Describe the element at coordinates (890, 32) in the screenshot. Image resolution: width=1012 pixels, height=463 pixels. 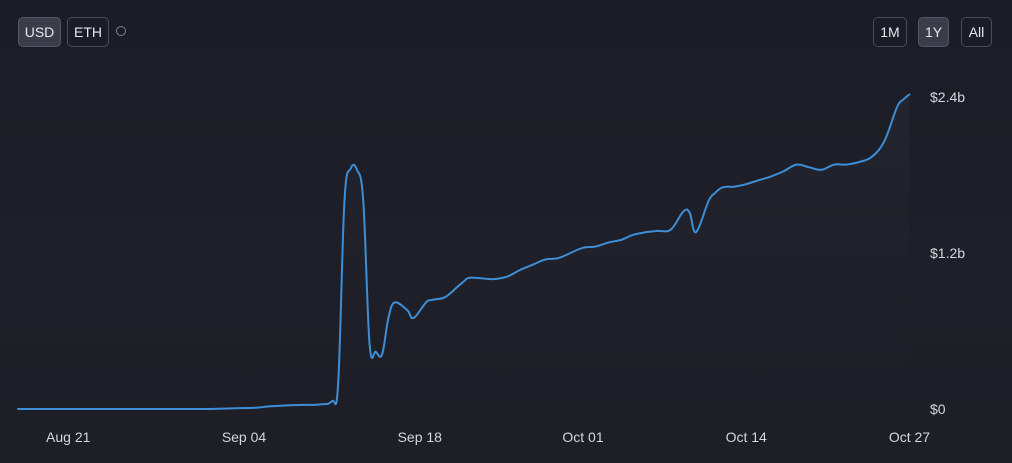
I see `range-1m-button: 1M` at that location.